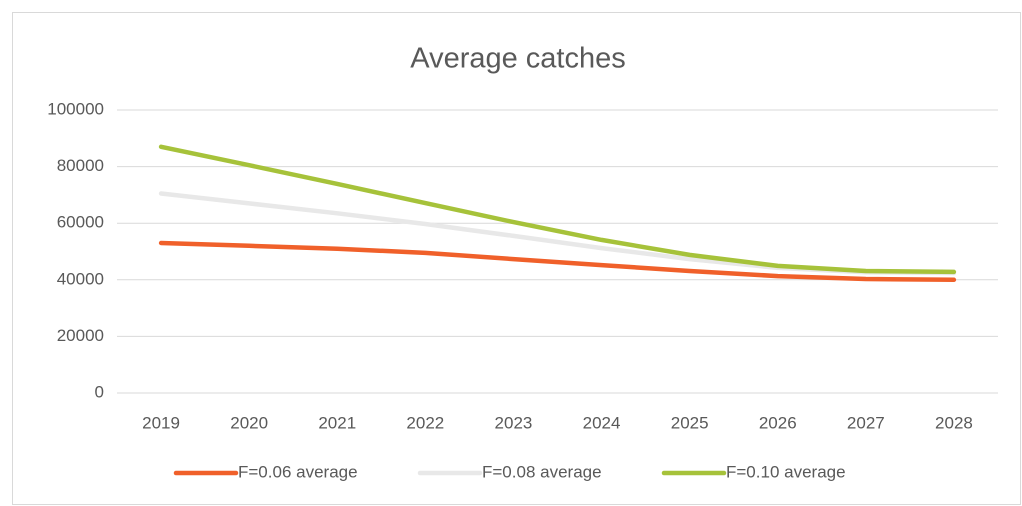 The height and width of the screenshot is (506, 1022). What do you see at coordinates (514, 422) in the screenshot?
I see `x-tick-label: 2023` at bounding box center [514, 422].